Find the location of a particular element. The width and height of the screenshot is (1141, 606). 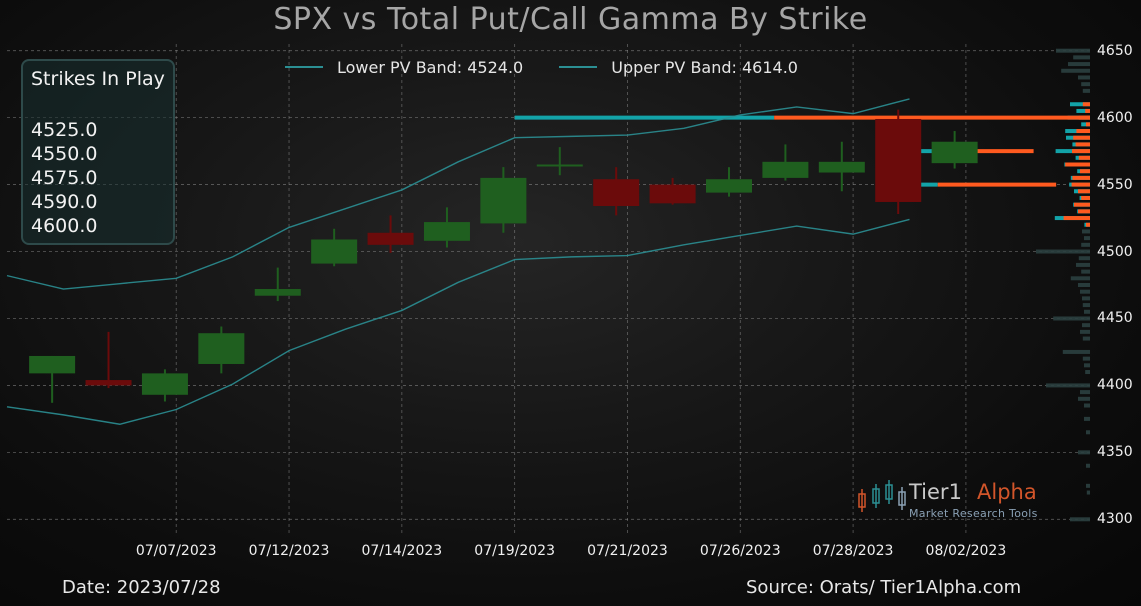

brand-logo: Tier1 Alpha Market Research Tools is located at coordinates (958, 501).